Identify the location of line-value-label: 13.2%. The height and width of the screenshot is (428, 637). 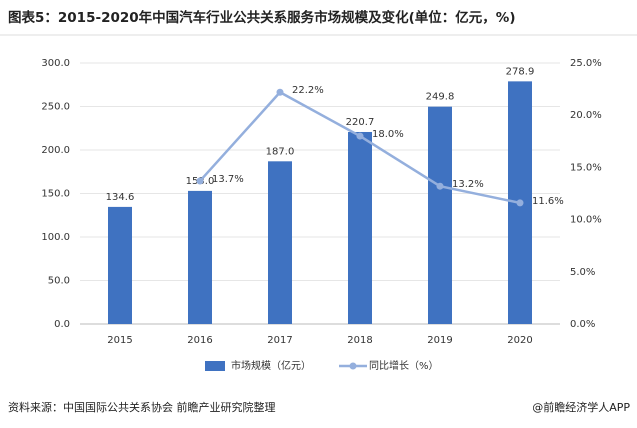
(468, 184).